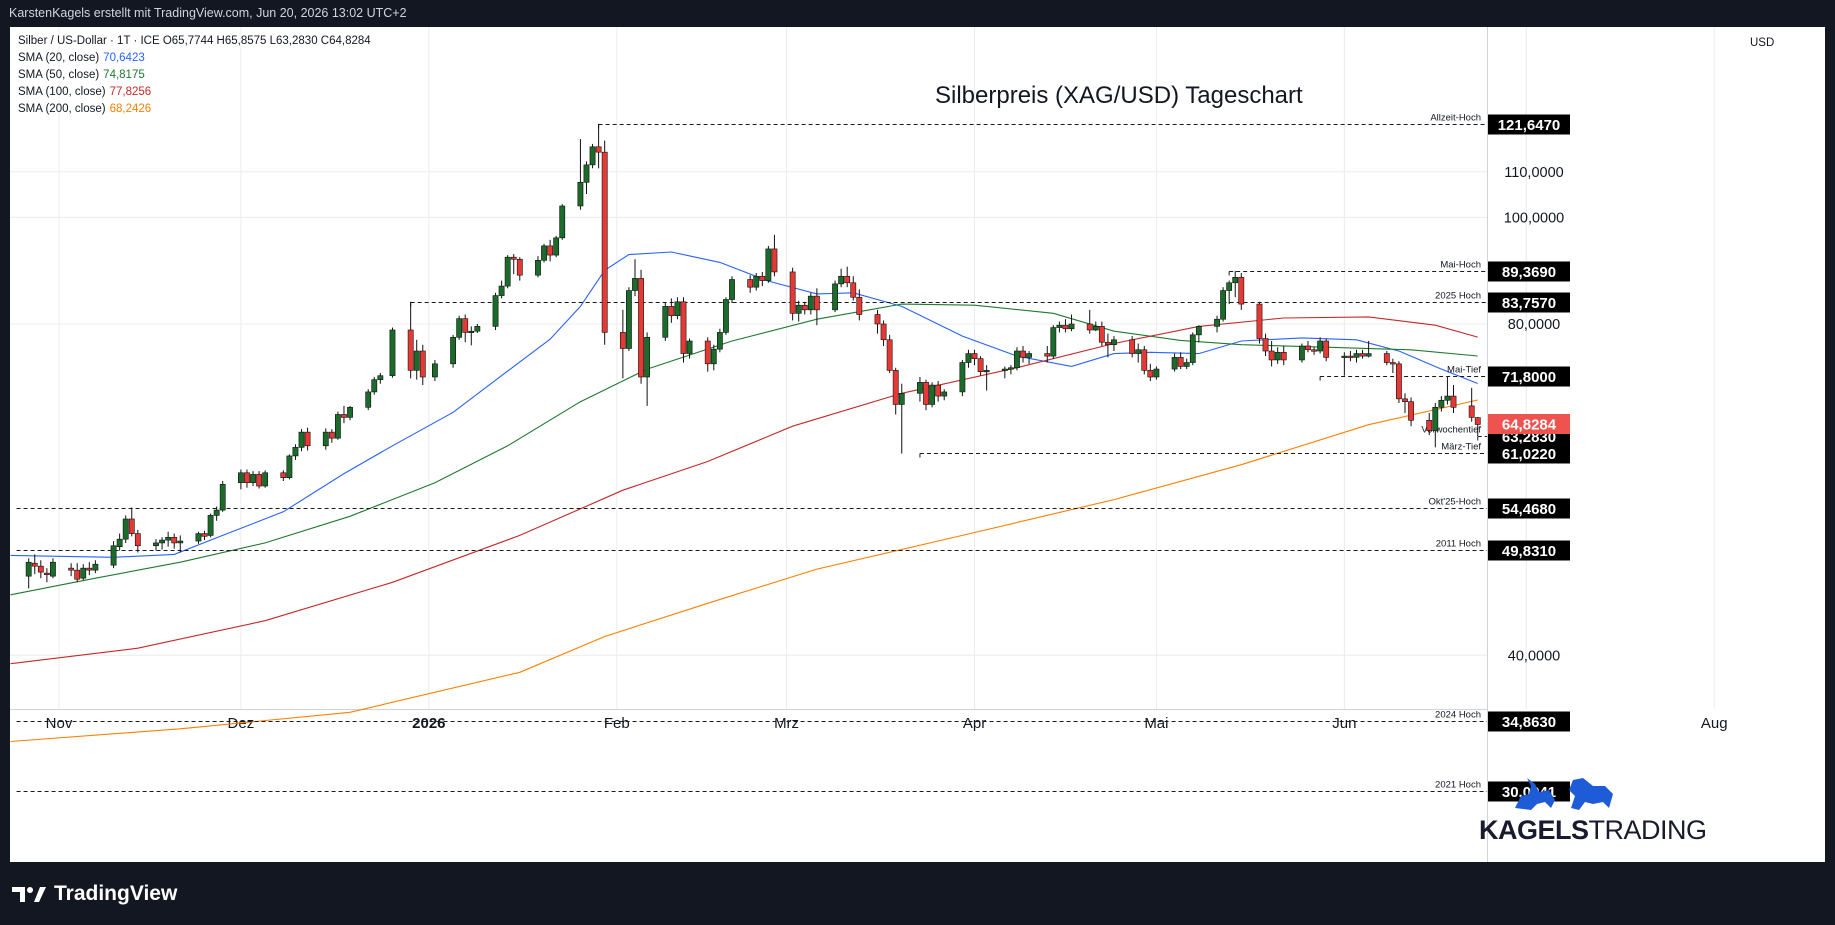  What do you see at coordinates (62, 92) in the screenshot?
I see `legend-sma-label: SMA (100, close)` at bounding box center [62, 92].